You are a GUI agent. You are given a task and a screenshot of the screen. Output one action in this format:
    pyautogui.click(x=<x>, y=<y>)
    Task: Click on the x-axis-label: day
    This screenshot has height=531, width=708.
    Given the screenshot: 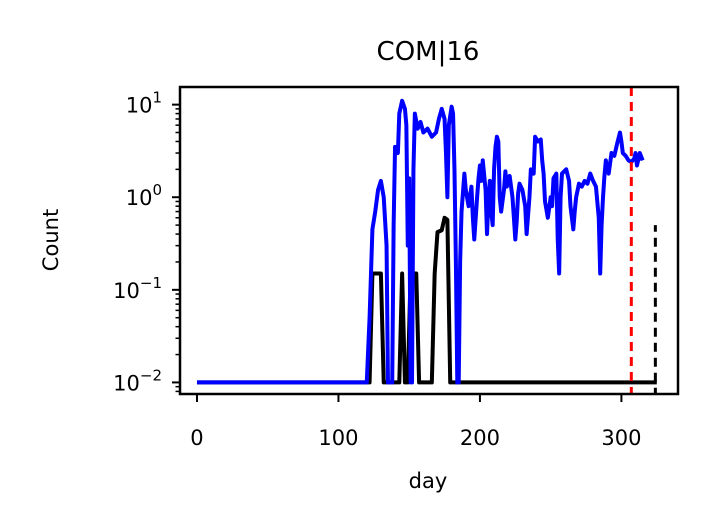 What is the action you would take?
    pyautogui.click(x=428, y=481)
    